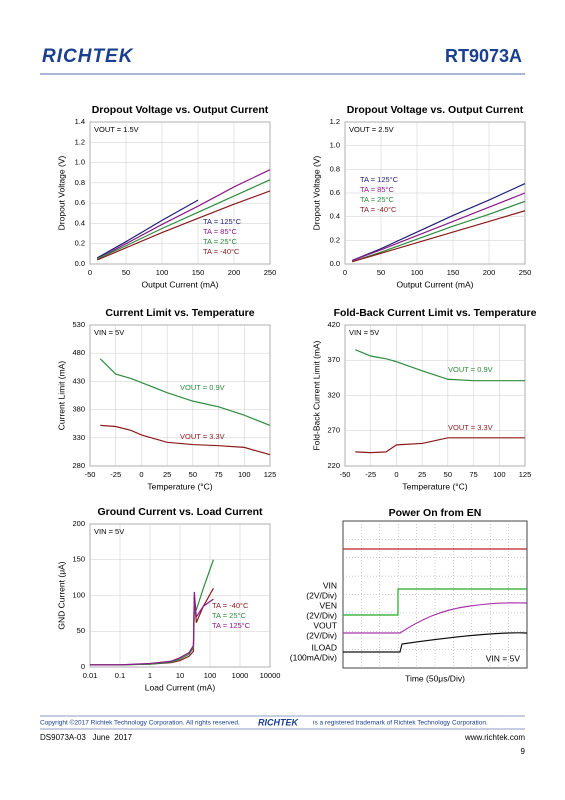 This screenshot has height=800, width=565. What do you see at coordinates (180, 512) in the screenshot?
I see `chart-title: Ground Current vs. Load Current` at bounding box center [180, 512].